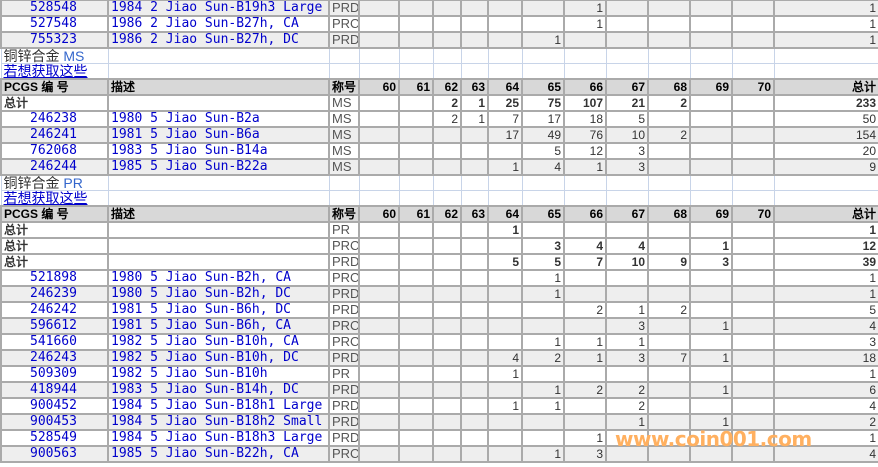 The width and height of the screenshot is (878, 467). I want to click on pcgs-number-link: 246239, so click(54, 294).